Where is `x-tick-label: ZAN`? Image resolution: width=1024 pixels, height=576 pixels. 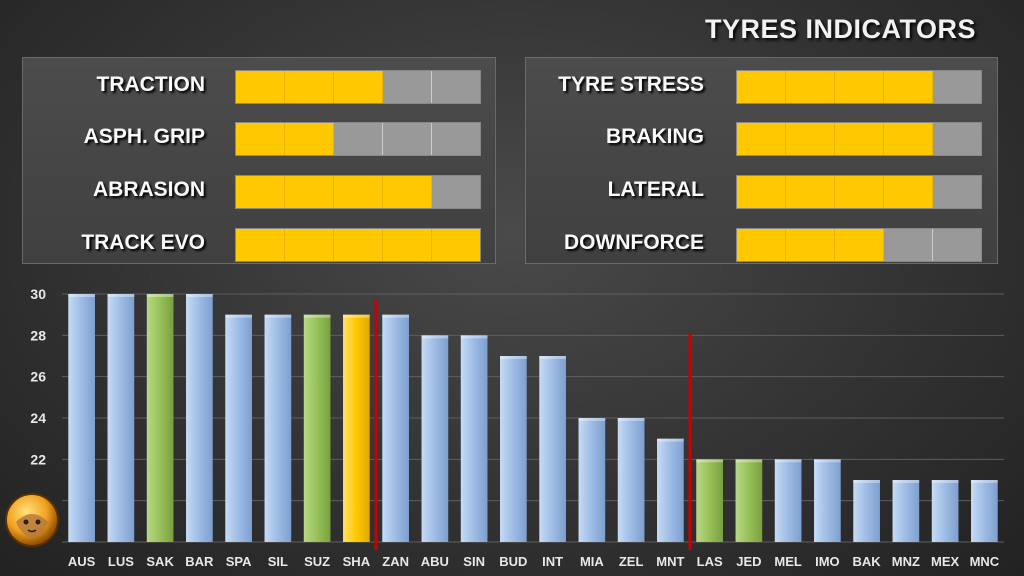
x-tick-label: ZAN is located at coordinates (395, 561).